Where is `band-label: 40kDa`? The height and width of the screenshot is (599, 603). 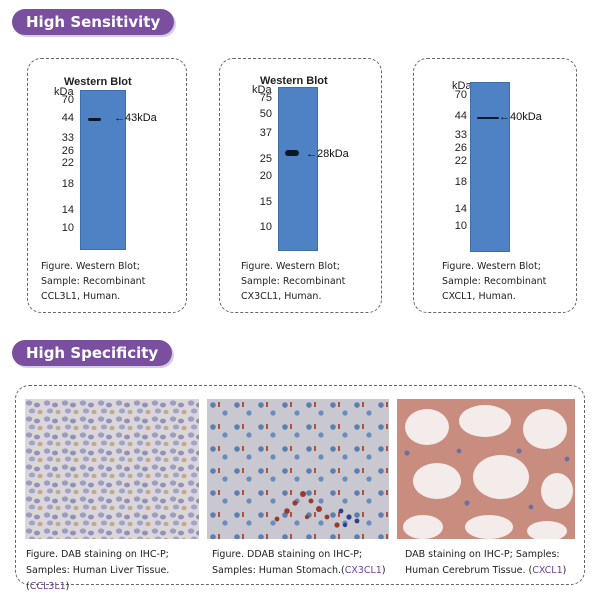
band-label: 40kDa is located at coordinates (526, 117).